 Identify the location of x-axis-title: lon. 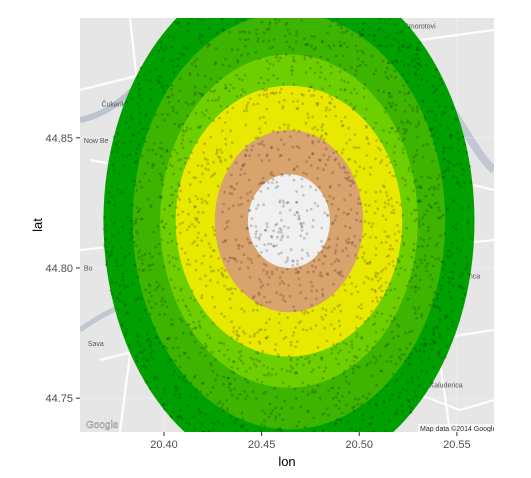
(286, 461).